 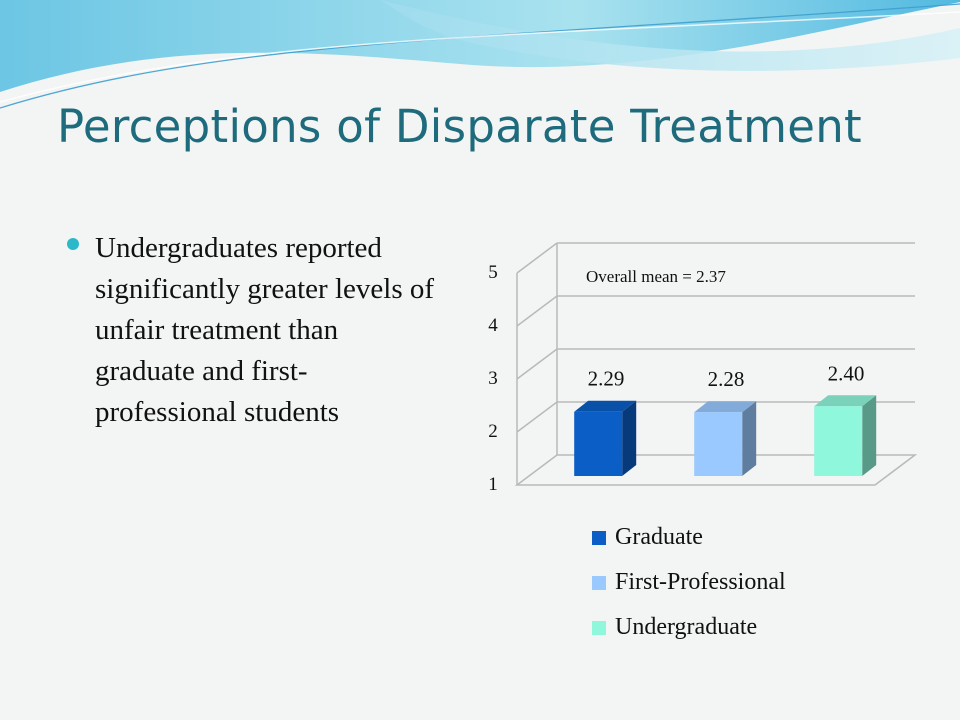 I want to click on legend-item: First-Professional, so click(x=689, y=582).